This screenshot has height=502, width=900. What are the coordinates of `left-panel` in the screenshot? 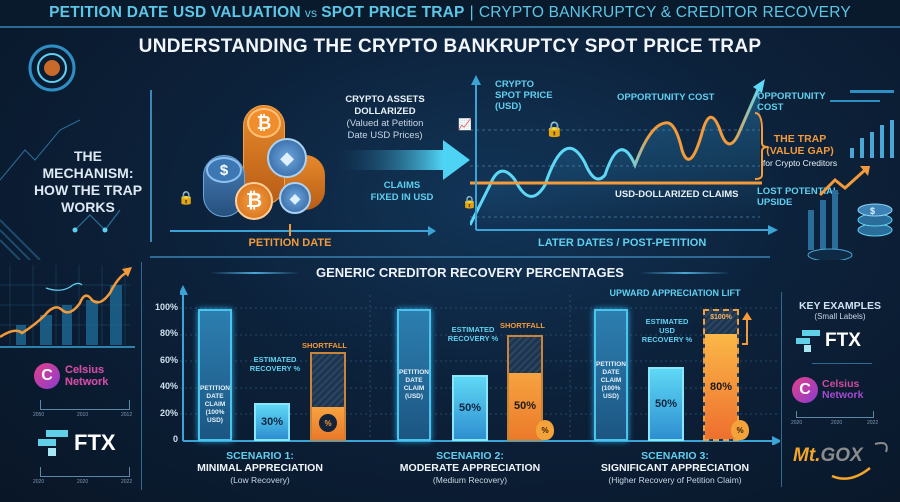 It's located at (73, 376).